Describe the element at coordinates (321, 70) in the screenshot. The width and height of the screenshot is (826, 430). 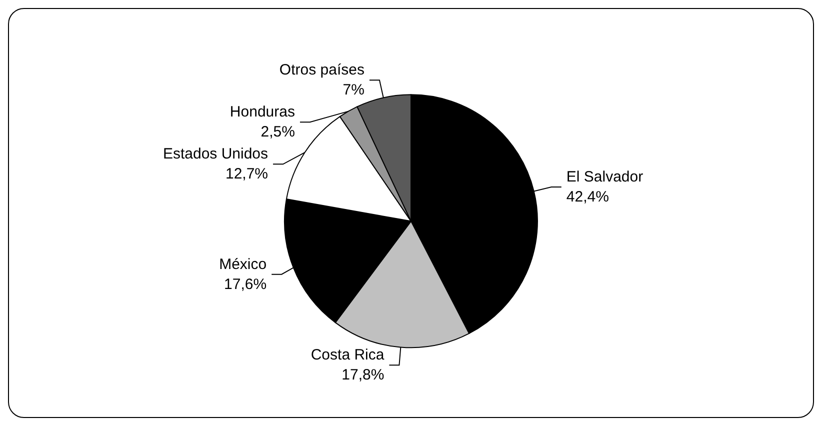
I see `slice-label: Otros países` at that location.